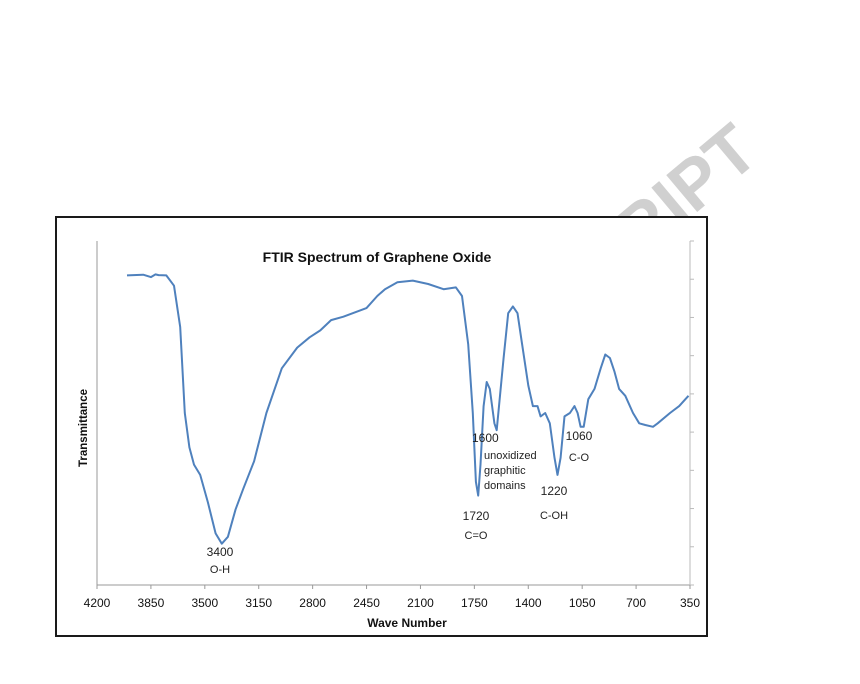 The height and width of the screenshot is (684, 860). What do you see at coordinates (510, 456) in the screenshot?
I see `annotation-text: unoxidized` at bounding box center [510, 456].